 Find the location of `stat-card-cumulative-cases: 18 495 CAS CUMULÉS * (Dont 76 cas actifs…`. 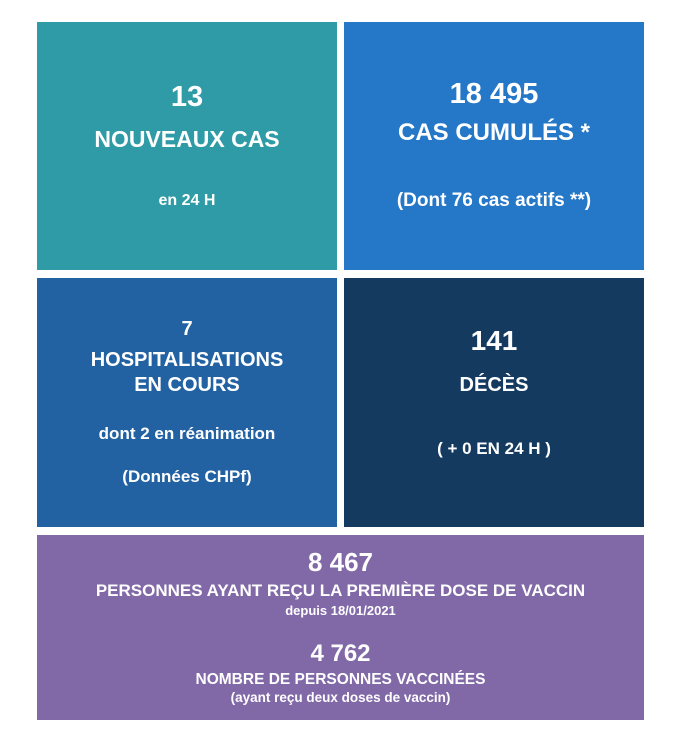

stat-card-cumulative-cases: 18 495 CAS CUMULÉS * (Dont 76 cas actifs… is located at coordinates (494, 146).